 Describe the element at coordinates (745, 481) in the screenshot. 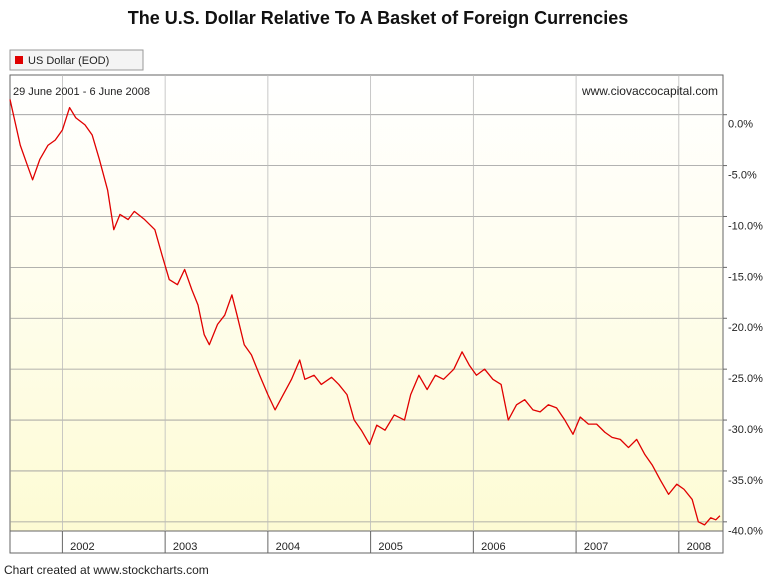

I see `y-tick-label: -35.0%` at that location.